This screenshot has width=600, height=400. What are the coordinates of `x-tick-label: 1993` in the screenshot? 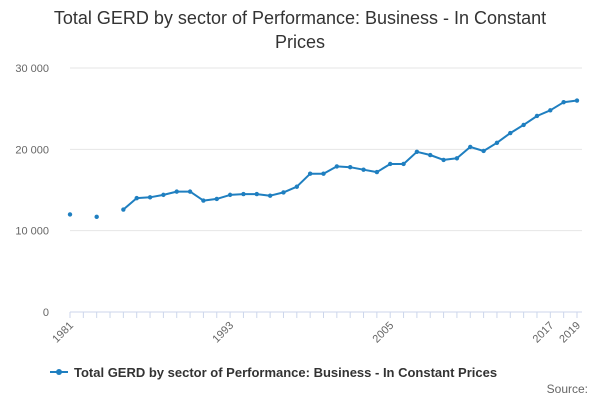 It's located at (223, 333).